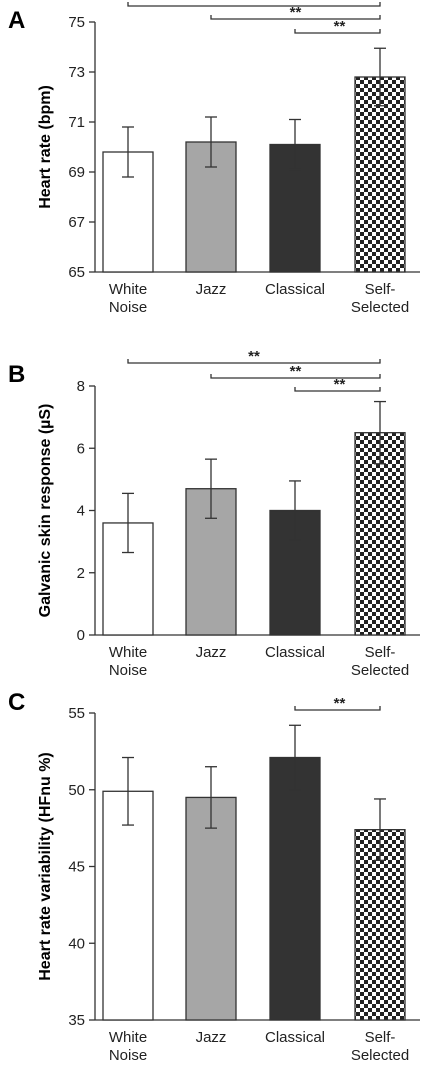 Image resolution: width=440 pixels, height=1069 pixels. I want to click on y-axis-label: Heart rate (bpm), so click(45, 147).